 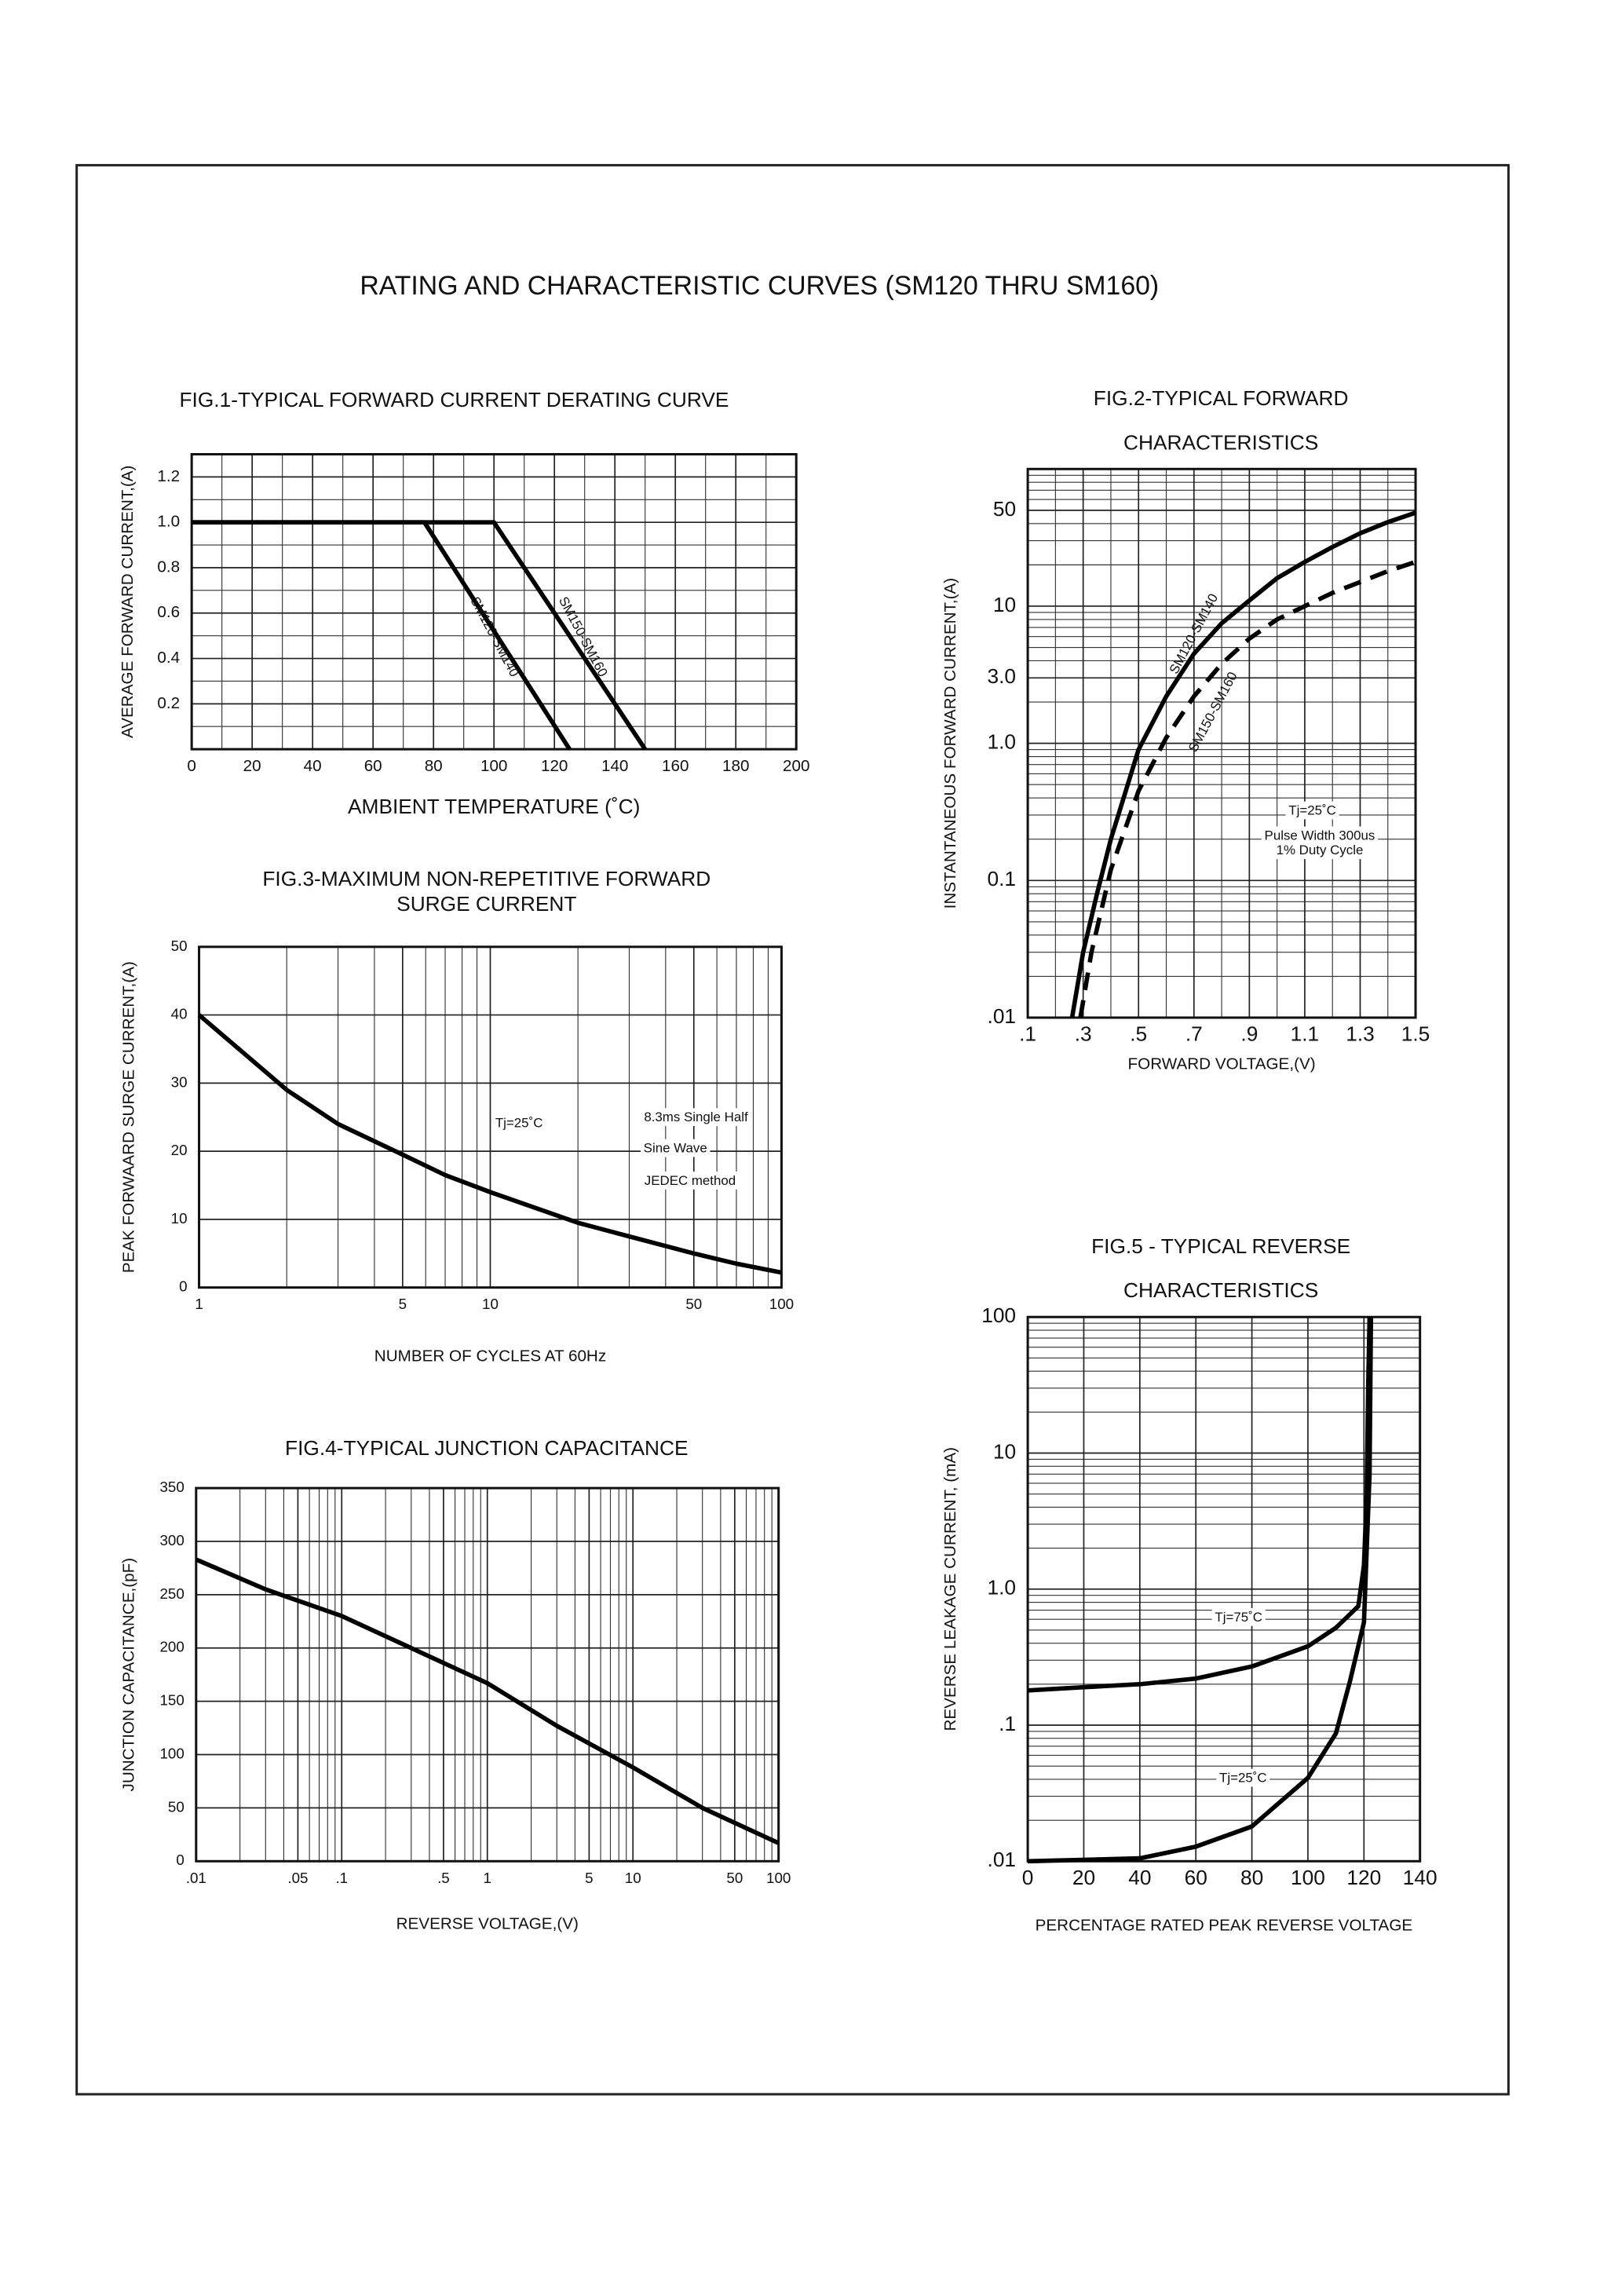 I want to click on annotation: JEDEC method, so click(x=690, y=1180).